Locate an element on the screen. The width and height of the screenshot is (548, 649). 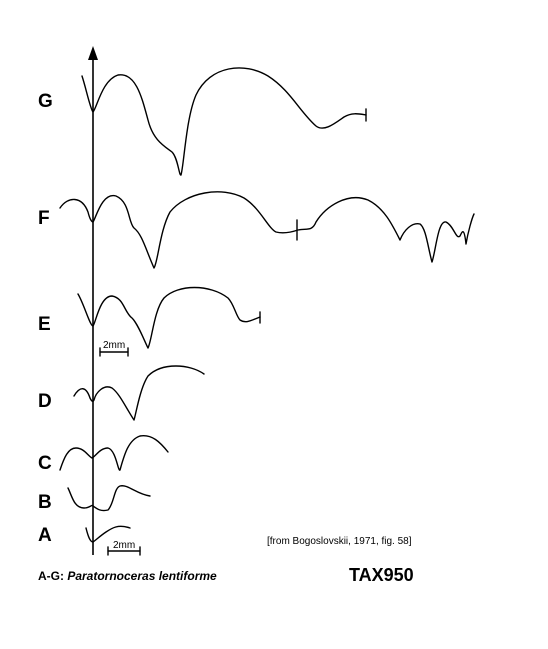
stage-label-f: F is located at coordinates (44, 218).